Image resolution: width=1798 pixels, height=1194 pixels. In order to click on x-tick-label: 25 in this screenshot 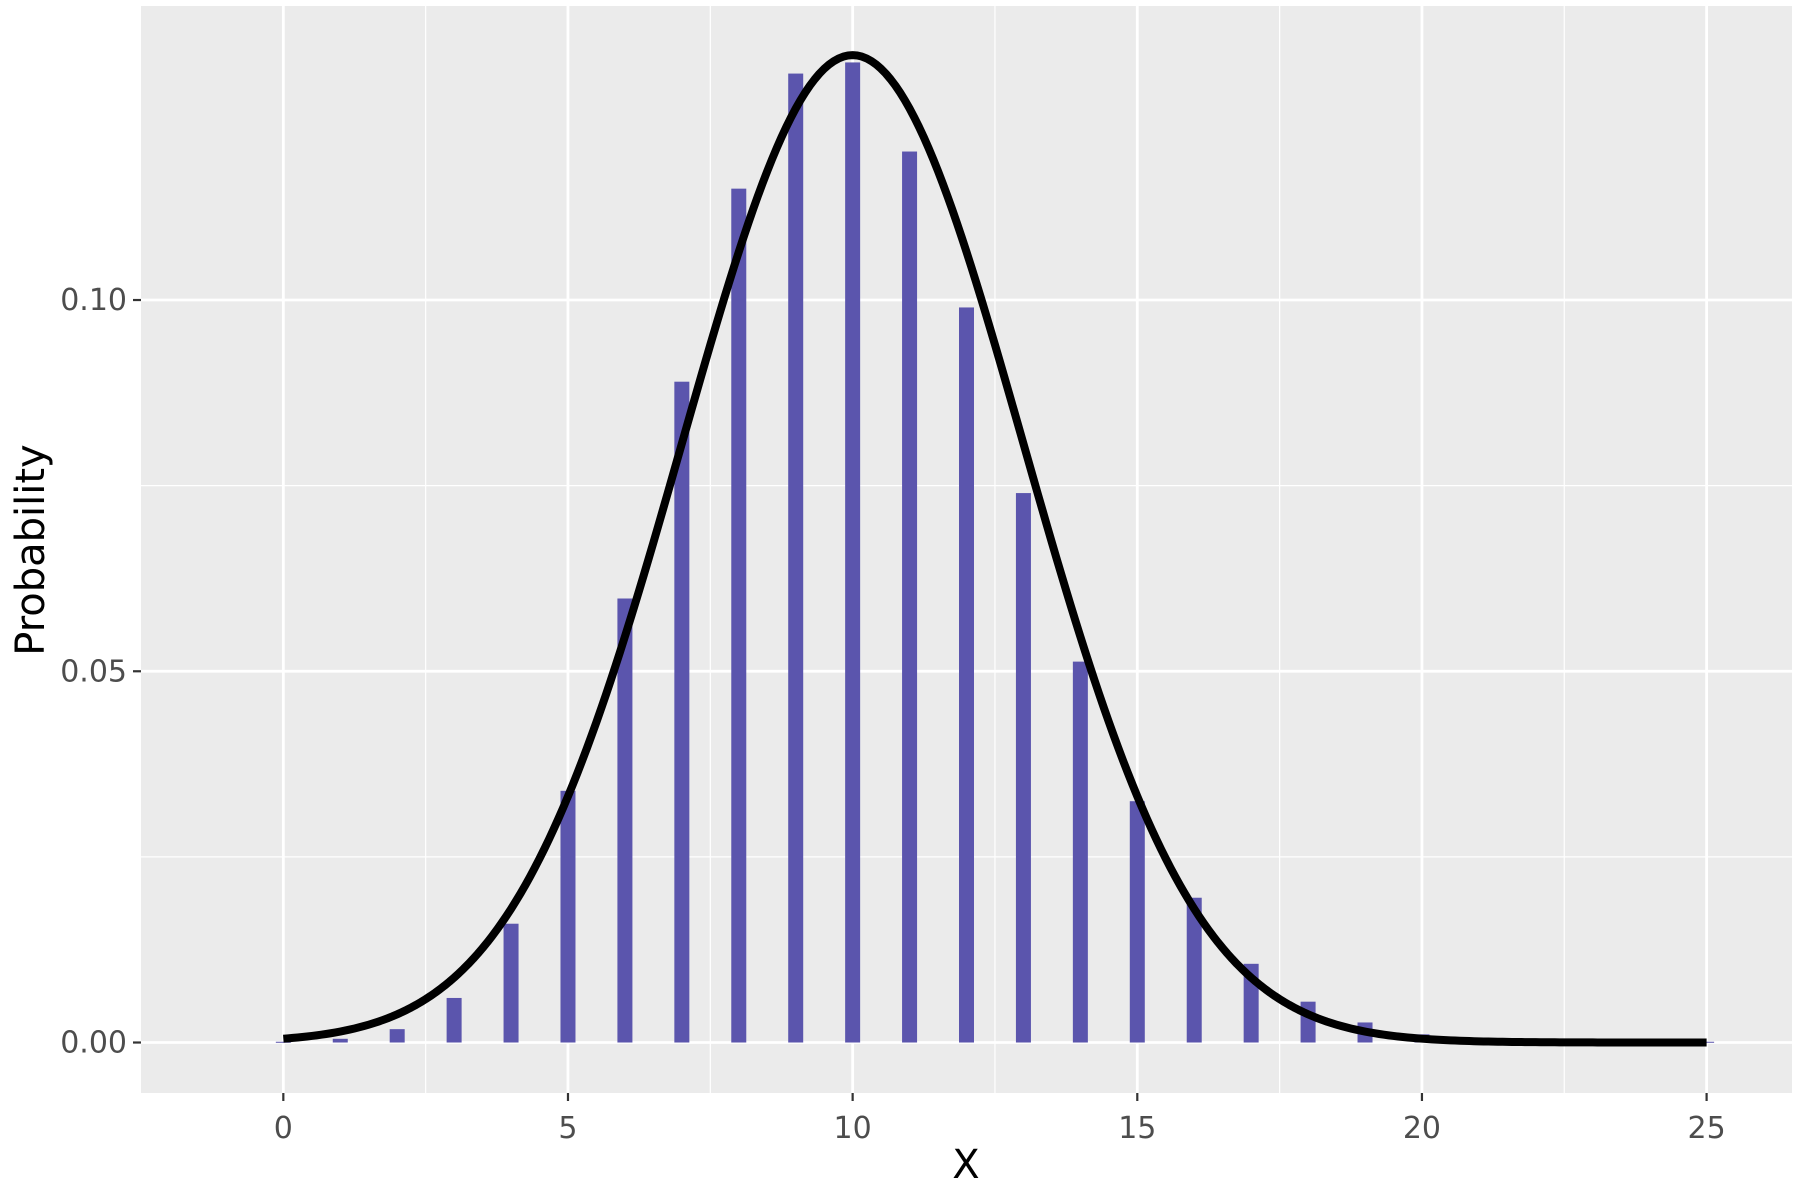, I will do `click(1707, 1128)`.